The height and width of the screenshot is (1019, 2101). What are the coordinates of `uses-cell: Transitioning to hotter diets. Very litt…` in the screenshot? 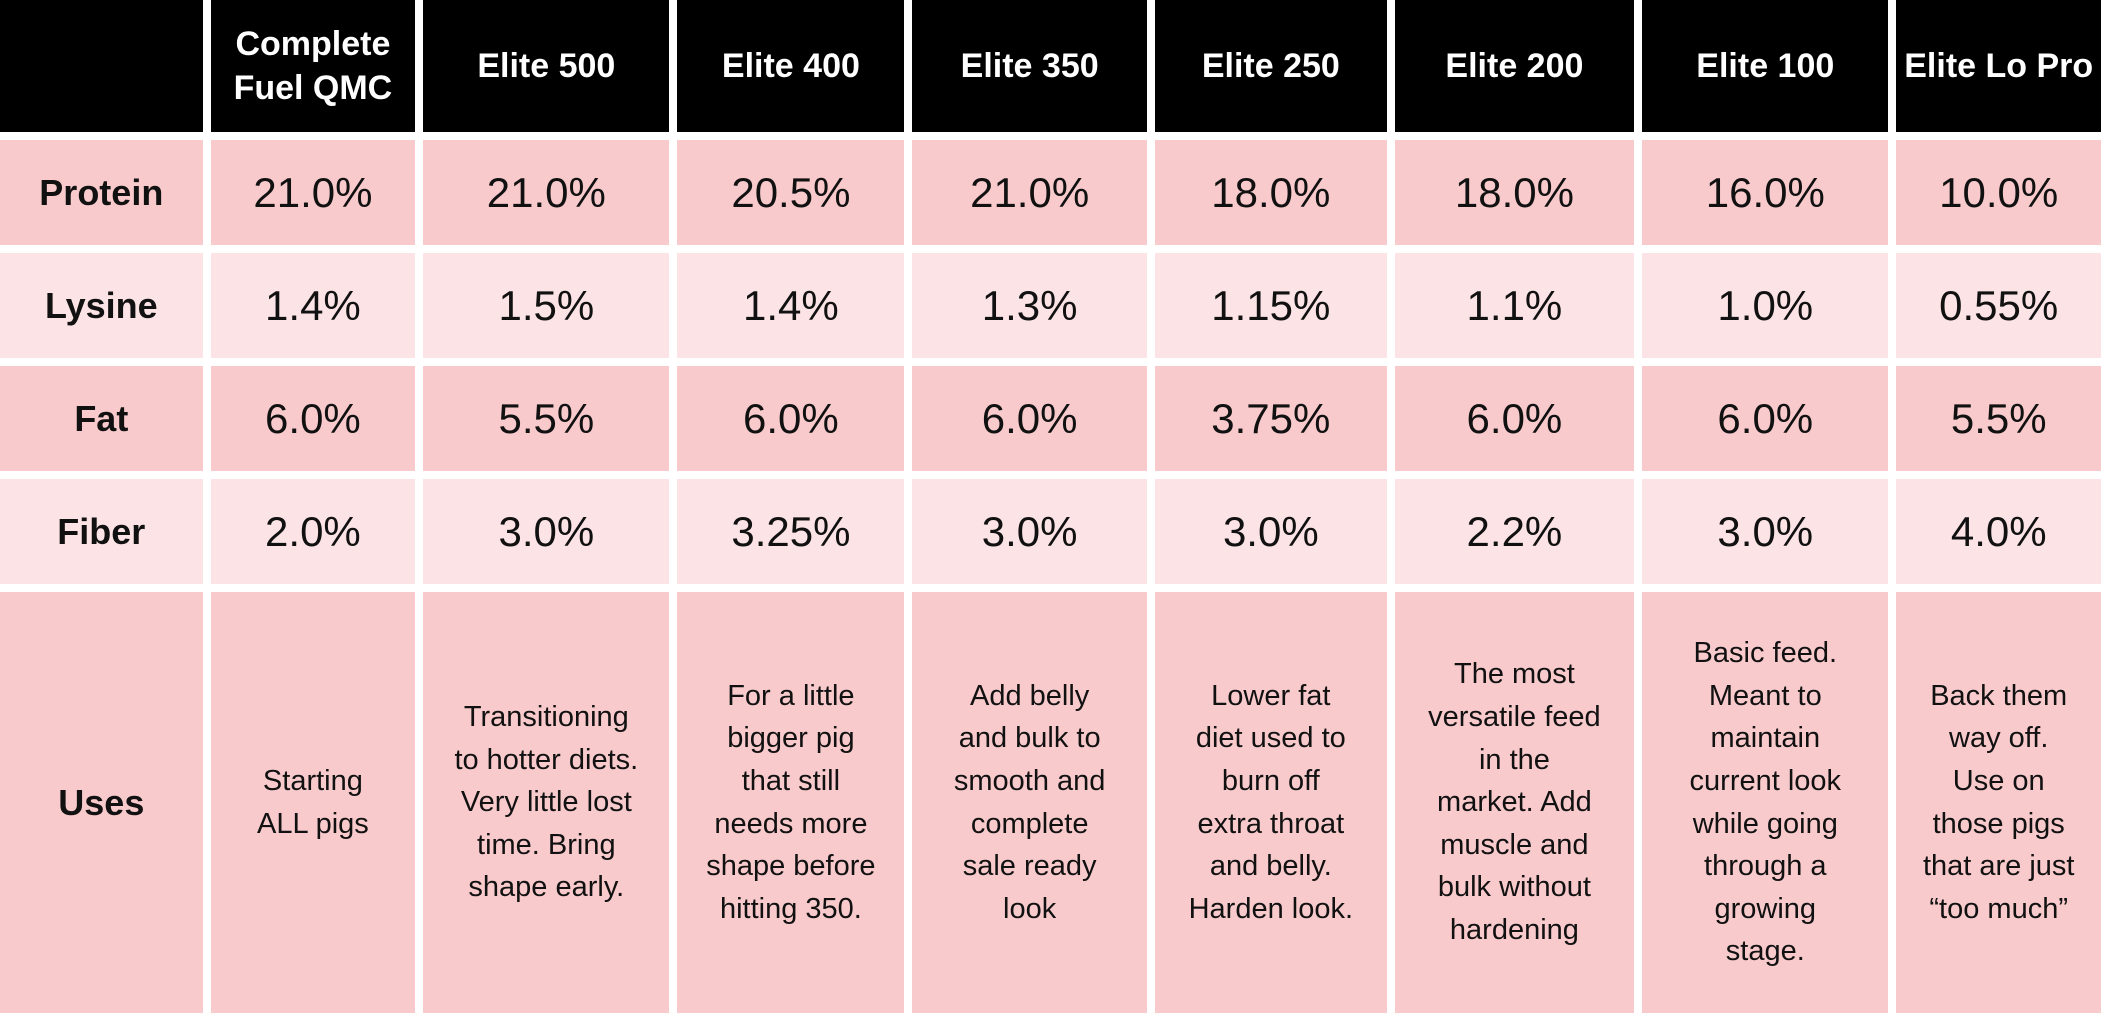 It's located at (546, 802).